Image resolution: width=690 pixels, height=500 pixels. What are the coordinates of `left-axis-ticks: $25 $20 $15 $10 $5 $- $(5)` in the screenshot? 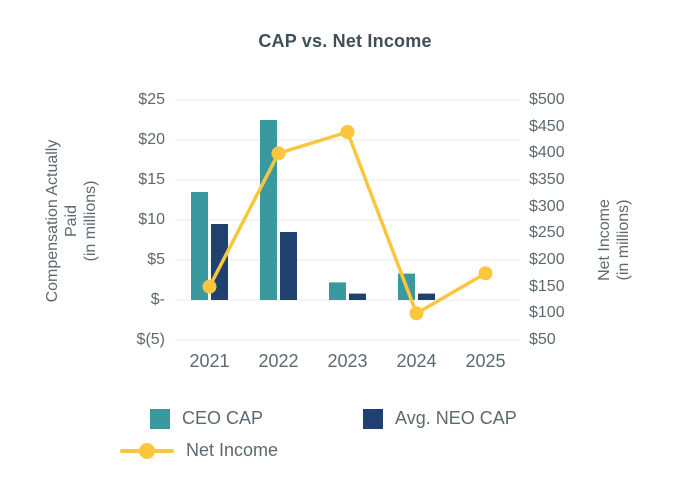 It's located at (129, 219).